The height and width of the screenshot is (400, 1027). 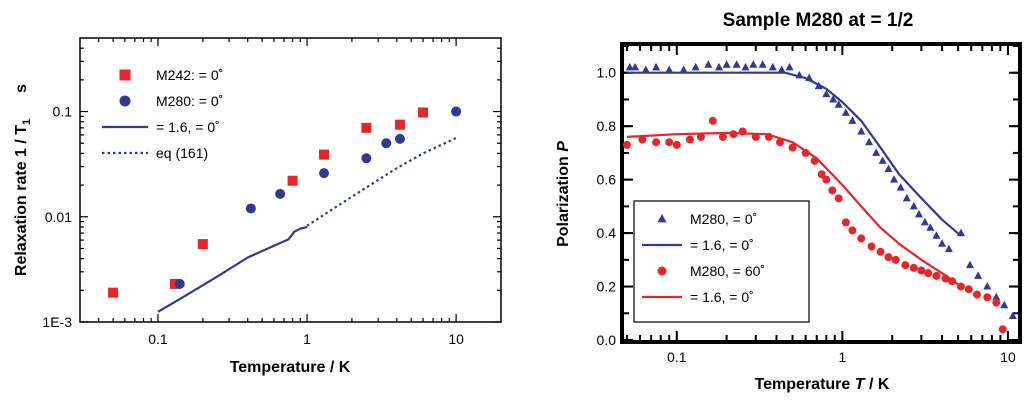 What do you see at coordinates (162, 114) in the screenshot?
I see `left-legend: M242: = 0˚ M280: = 0˚ = 1.6, = 0˚ eq (161)` at bounding box center [162, 114].